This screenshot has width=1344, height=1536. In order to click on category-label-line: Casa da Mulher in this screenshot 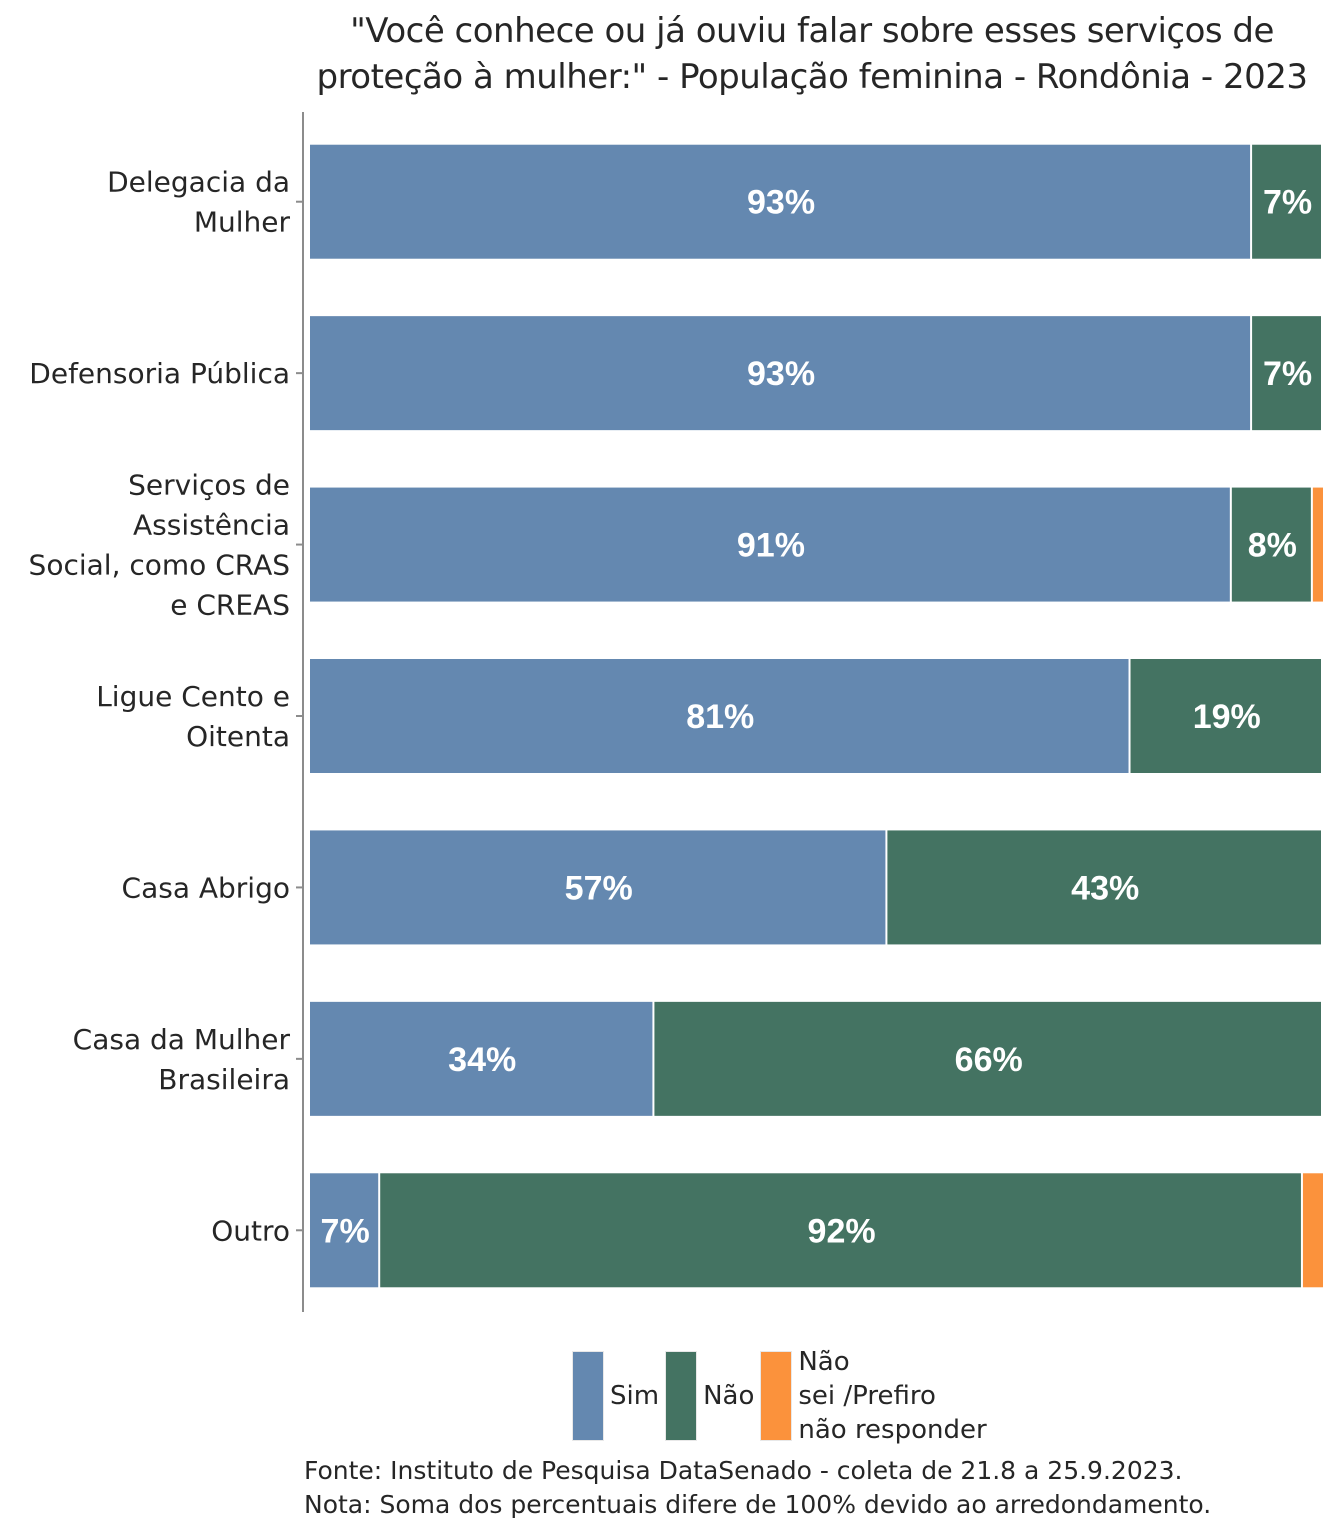, I will do `click(182, 1039)`.